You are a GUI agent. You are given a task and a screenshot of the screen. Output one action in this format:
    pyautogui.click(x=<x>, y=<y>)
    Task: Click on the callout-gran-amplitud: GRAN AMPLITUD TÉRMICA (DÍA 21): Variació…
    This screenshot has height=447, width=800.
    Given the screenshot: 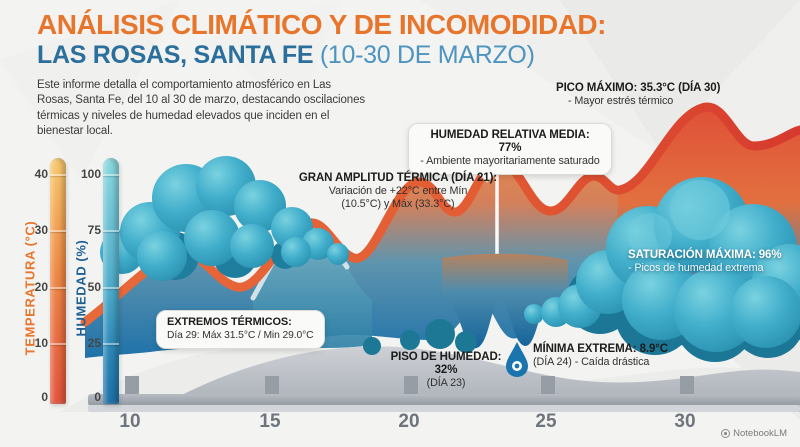 What is the action you would take?
    pyautogui.click(x=398, y=191)
    